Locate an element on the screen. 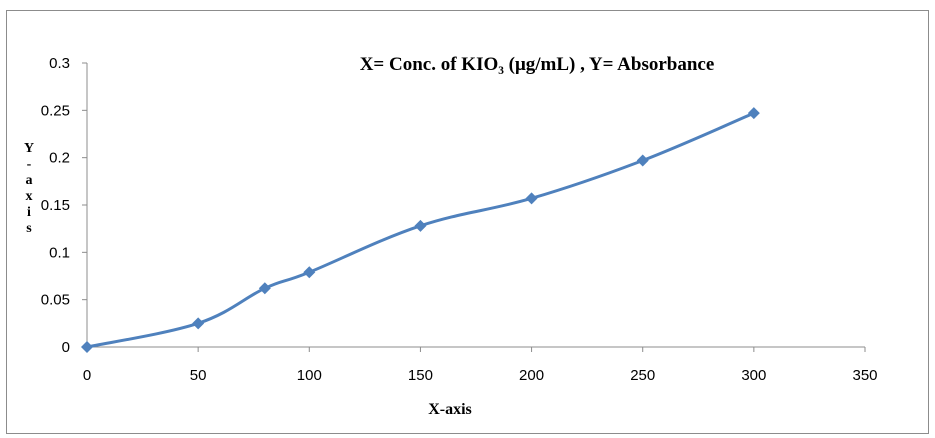 The image size is (935, 438). x-axis: 0 50 100 150 200 250 300 350 is located at coordinates (480, 365).